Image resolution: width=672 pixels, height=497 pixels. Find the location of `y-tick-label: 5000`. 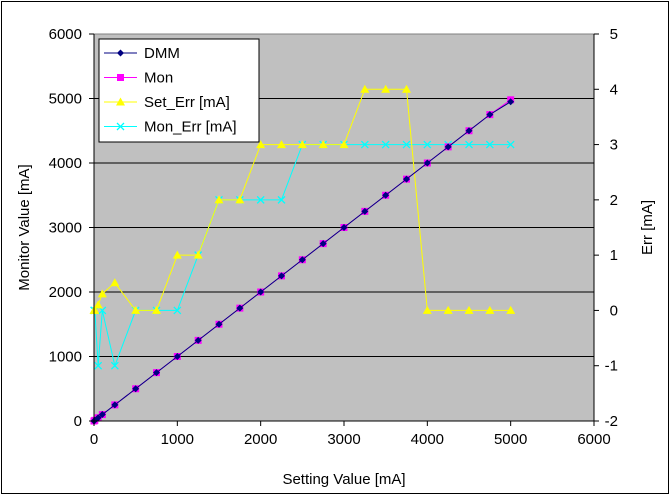

y-tick-label: 5000 is located at coordinates (65, 99).